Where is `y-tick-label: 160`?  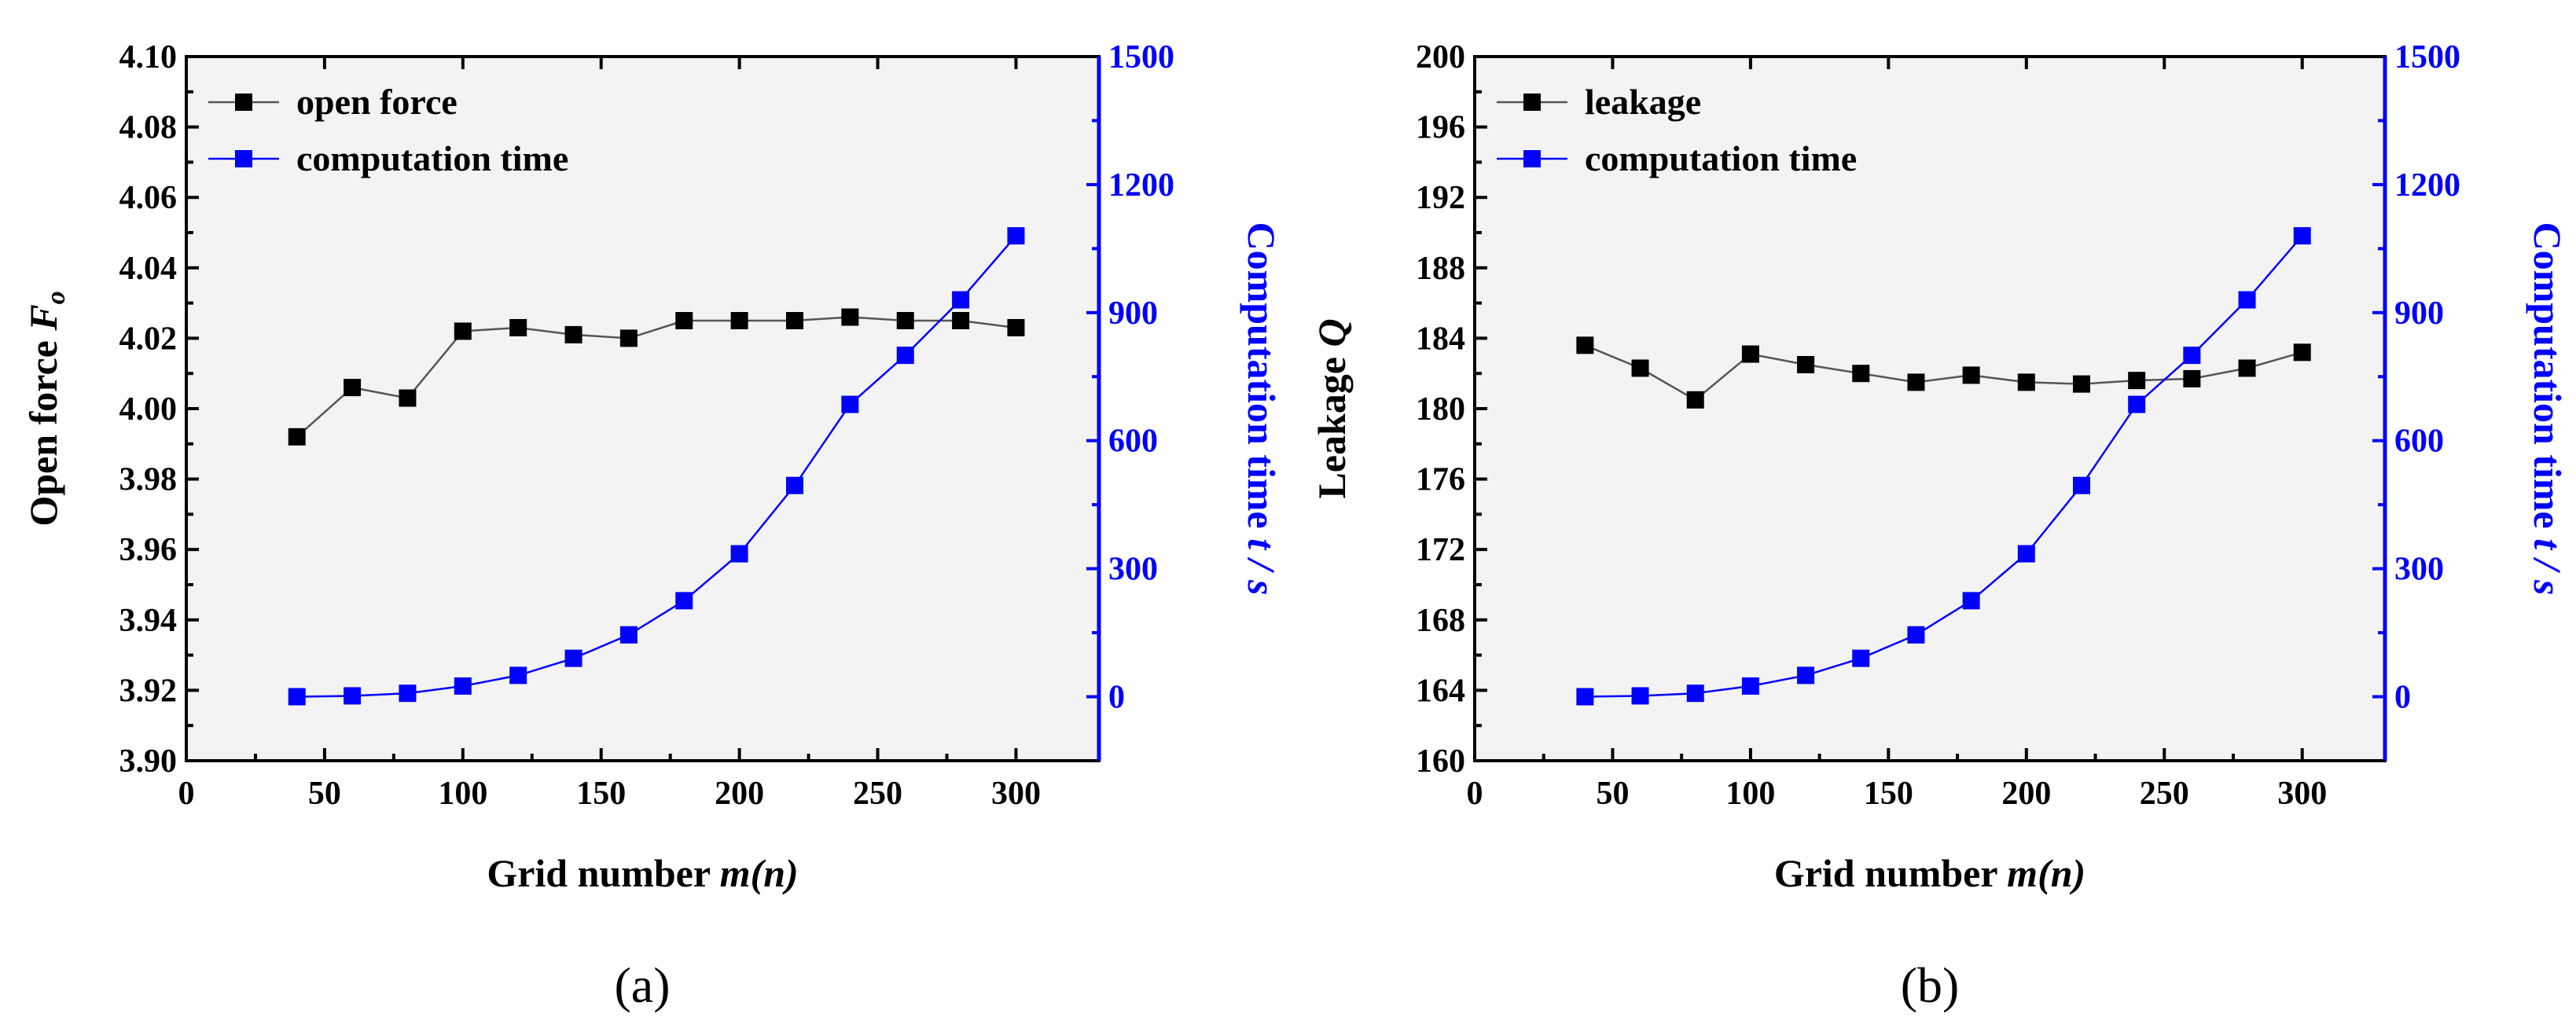 y-tick-label: 160 is located at coordinates (1440, 762).